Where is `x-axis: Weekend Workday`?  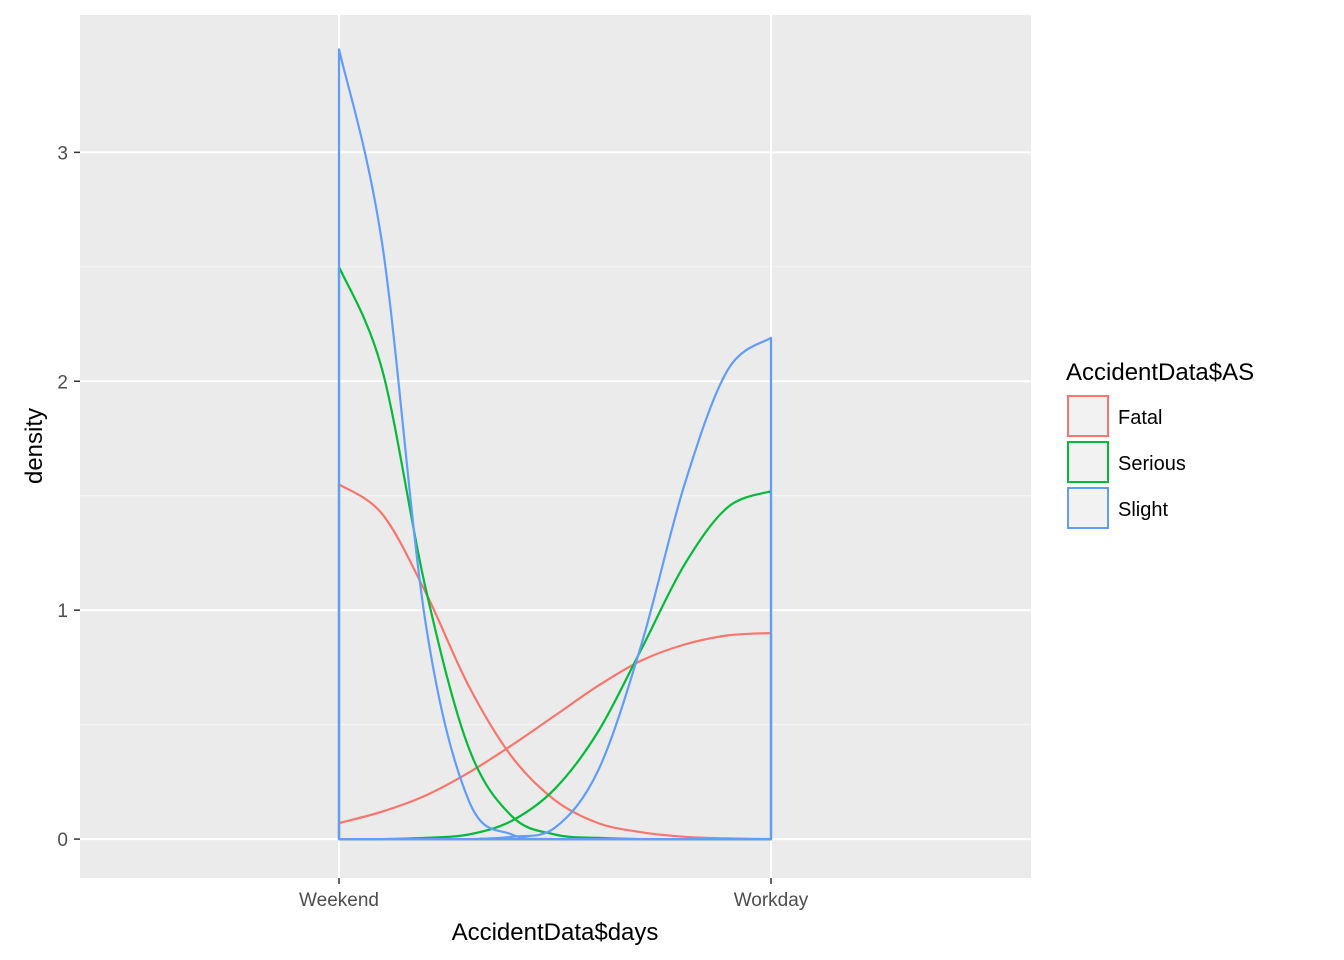 x-axis: Weekend Workday is located at coordinates (554, 894).